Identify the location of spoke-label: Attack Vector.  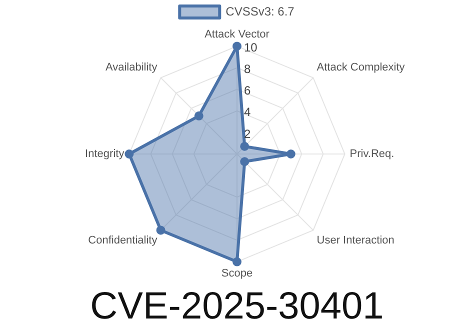
(237, 34).